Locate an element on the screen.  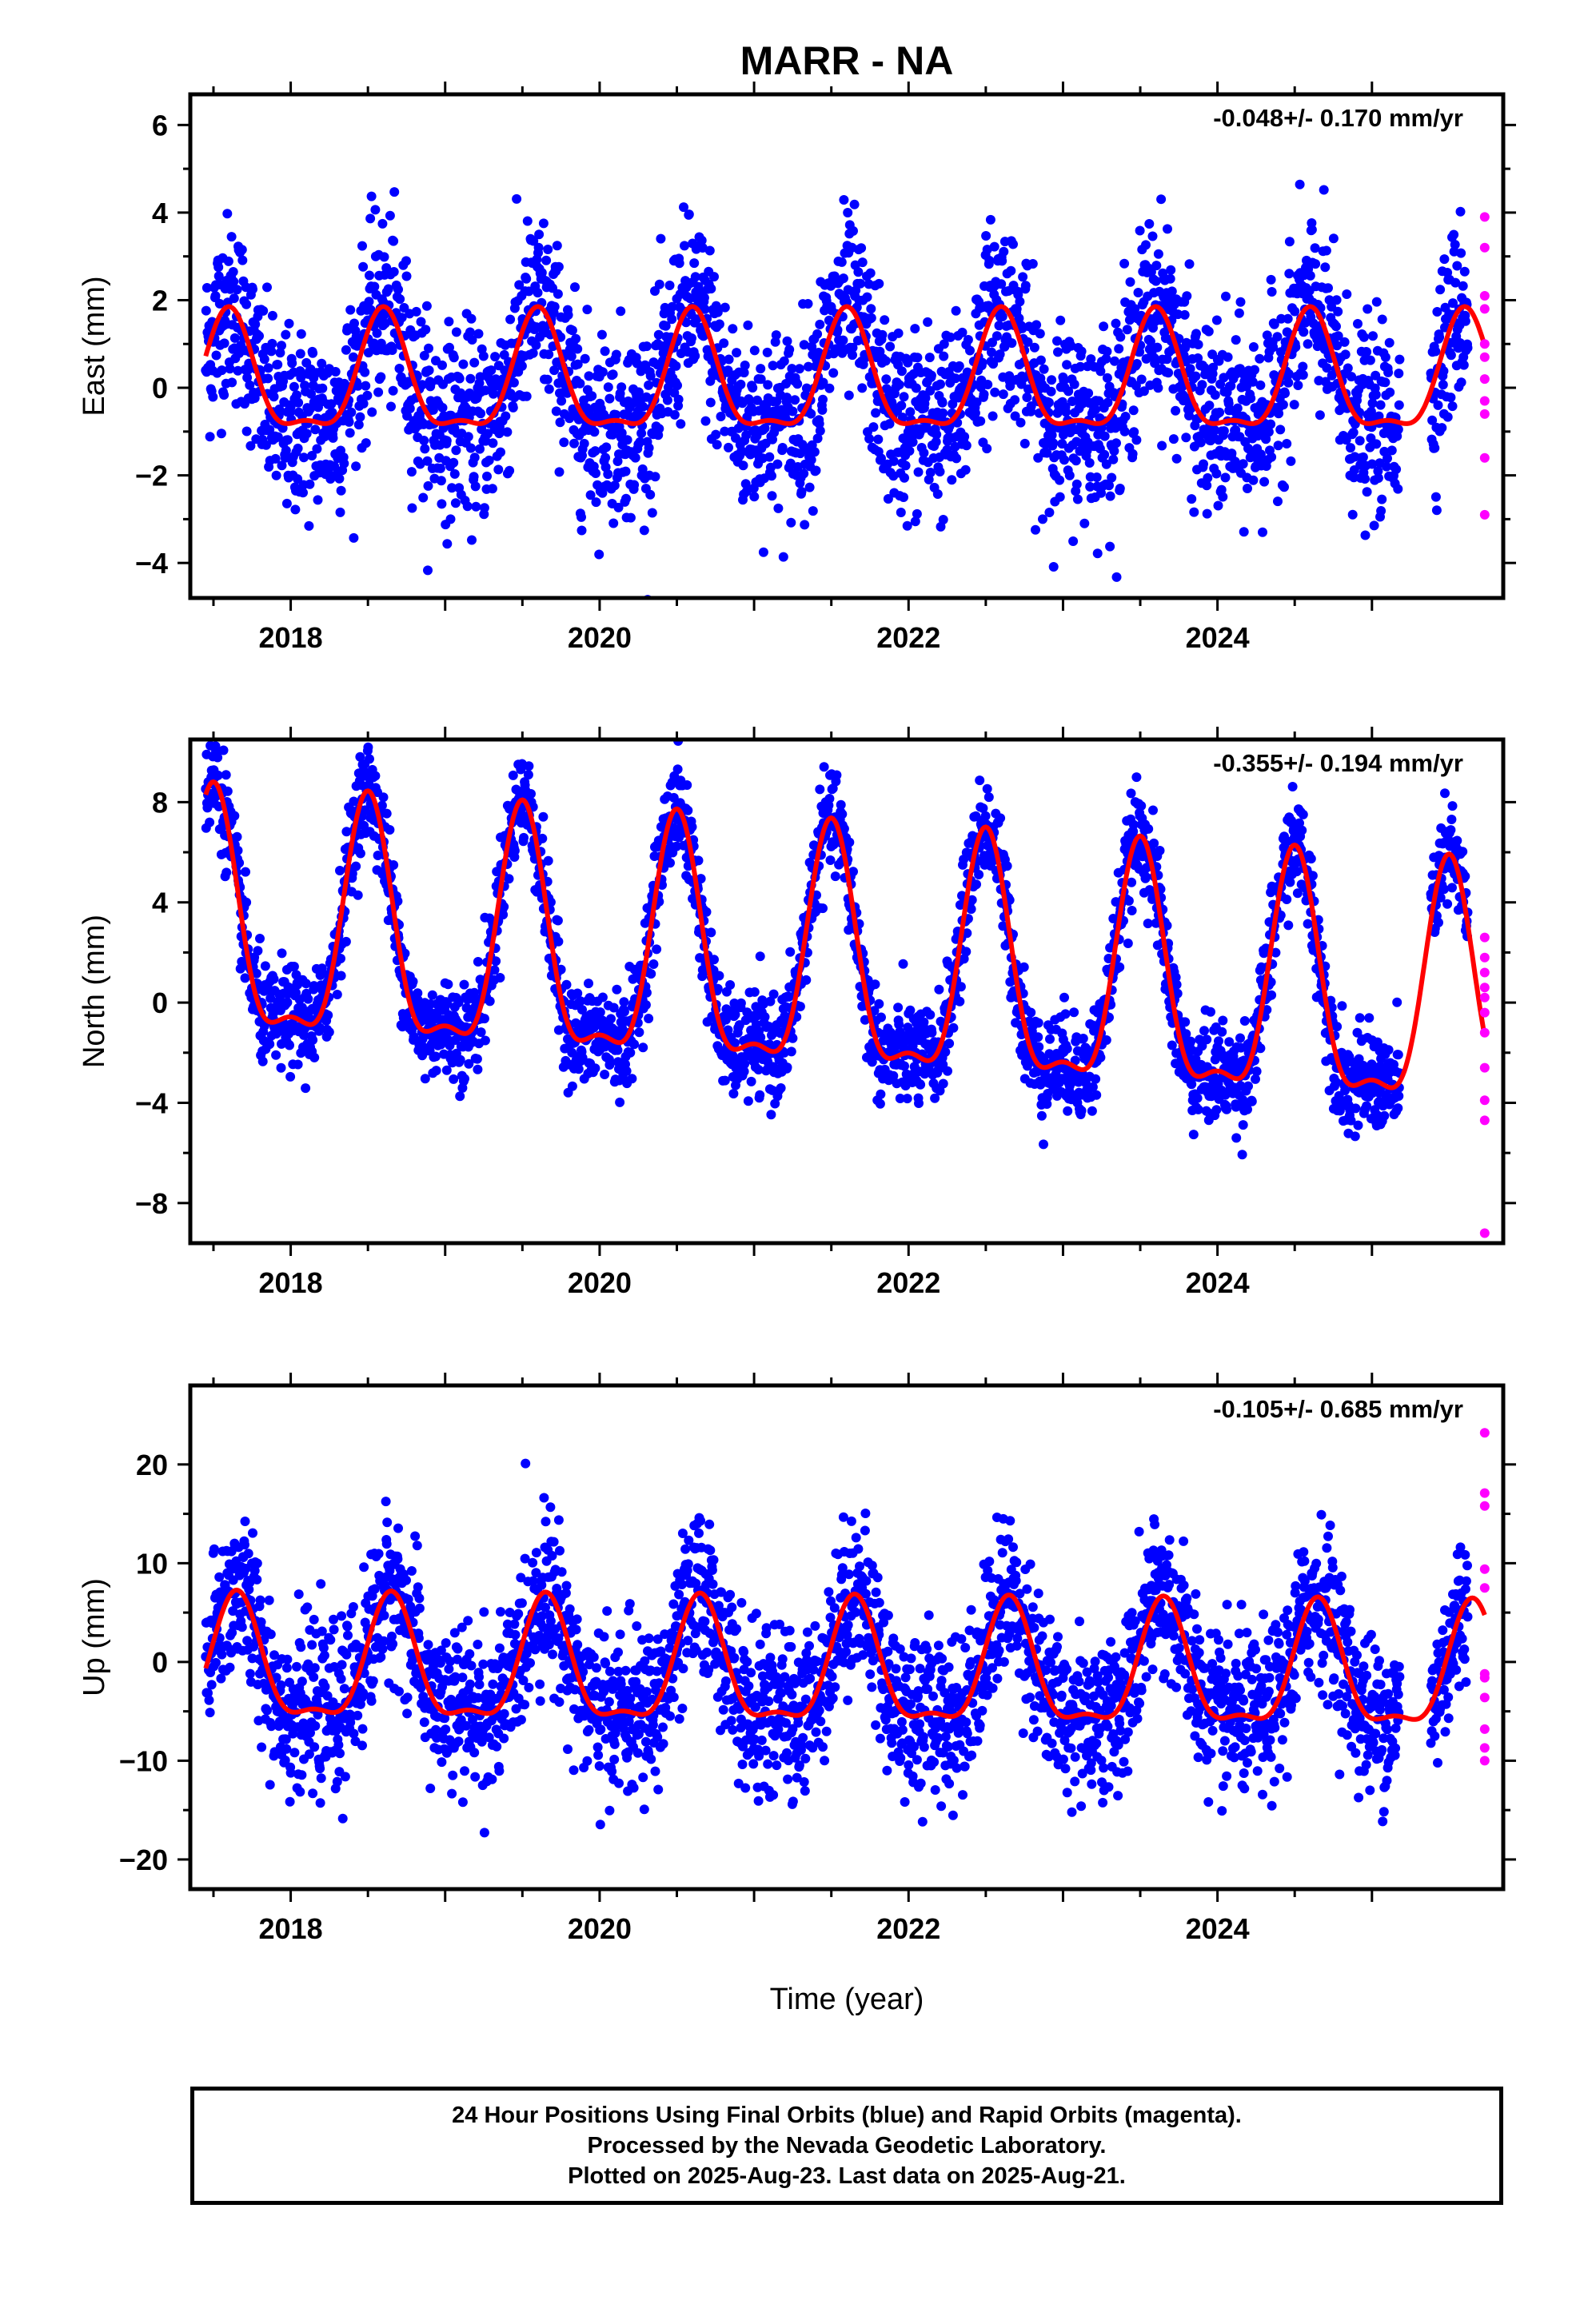
y-tick-label: 6 is located at coordinates (160, 125).